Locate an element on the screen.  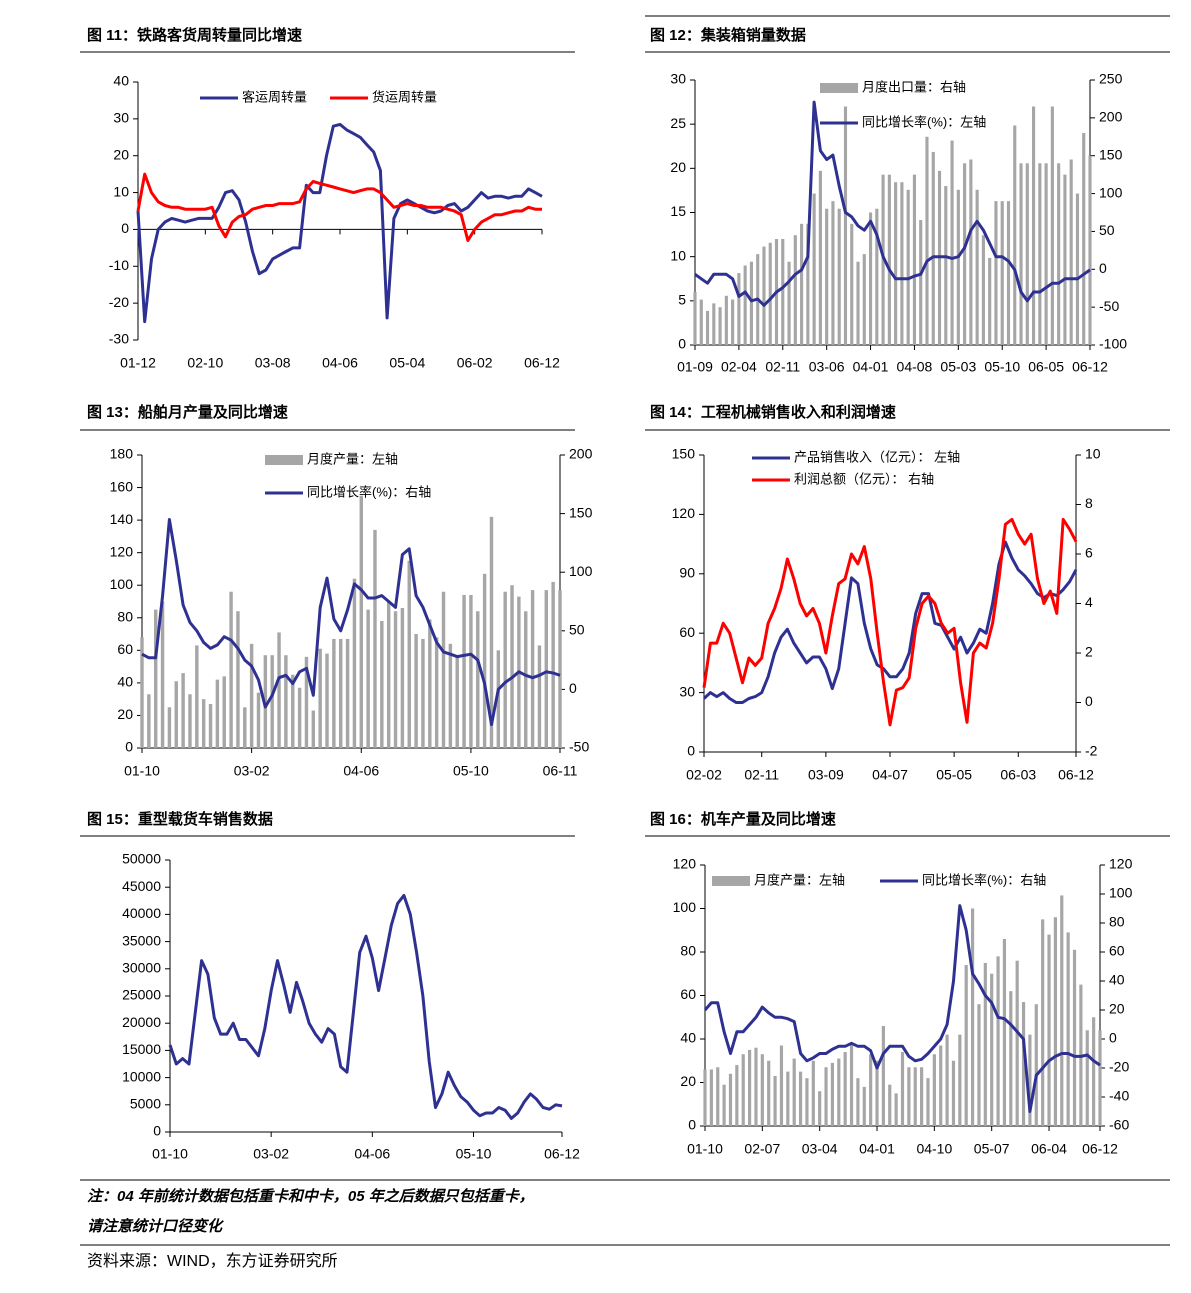
x-tick-label: 03-04 is located at coordinates (820, 1149).